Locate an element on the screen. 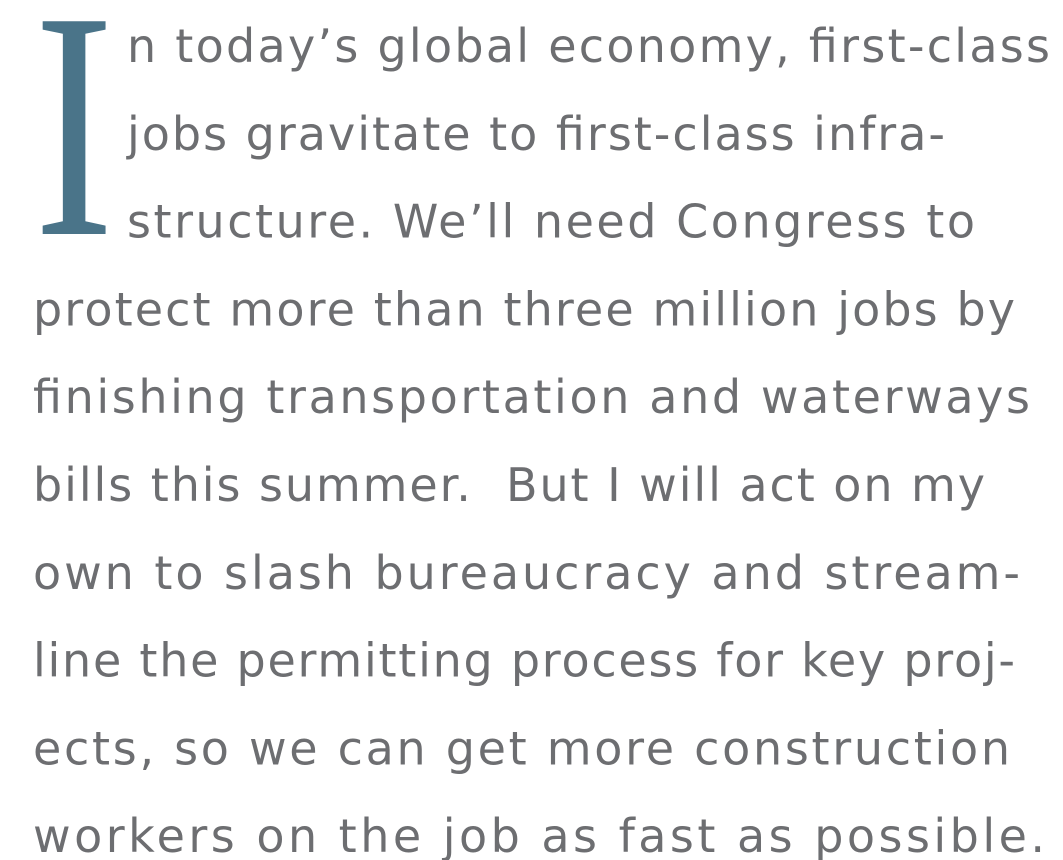 The image size is (1063, 860). text-line: bills this summer. But I will act on my is located at coordinates (509, 485).